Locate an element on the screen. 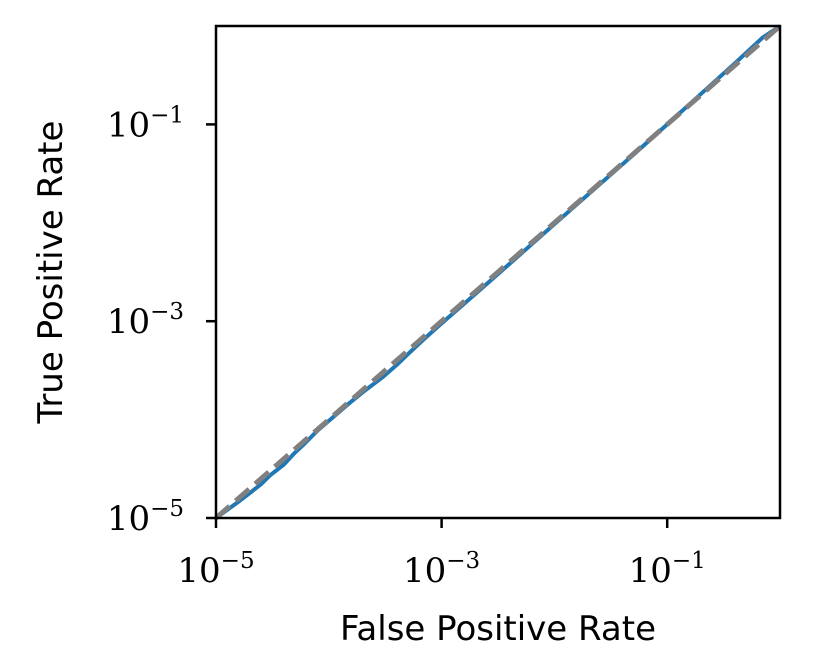 This screenshot has height=664, width=830. y-tick-label: 10⁻¹ is located at coordinates (145, 123).